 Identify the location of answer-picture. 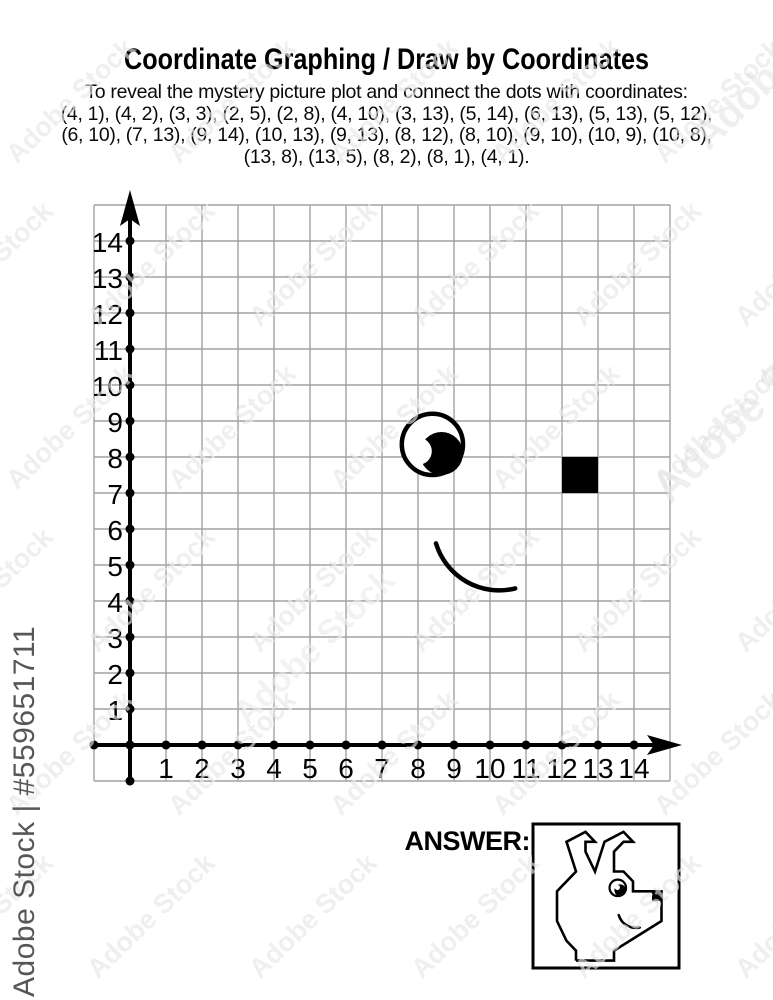
(606, 896).